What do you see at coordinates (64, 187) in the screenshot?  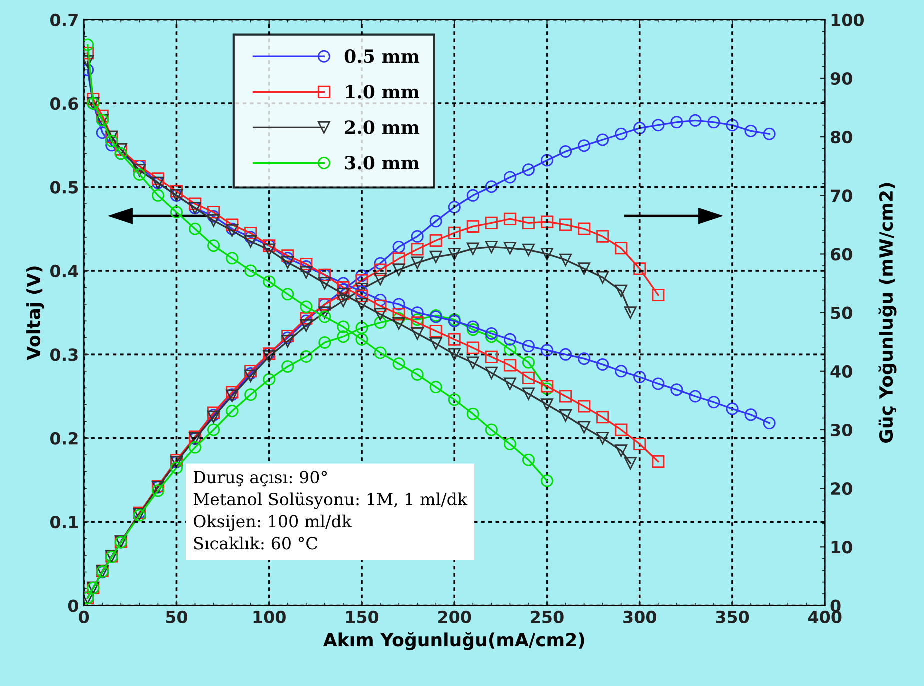 I see `y-tick-label: 0.5` at bounding box center [64, 187].